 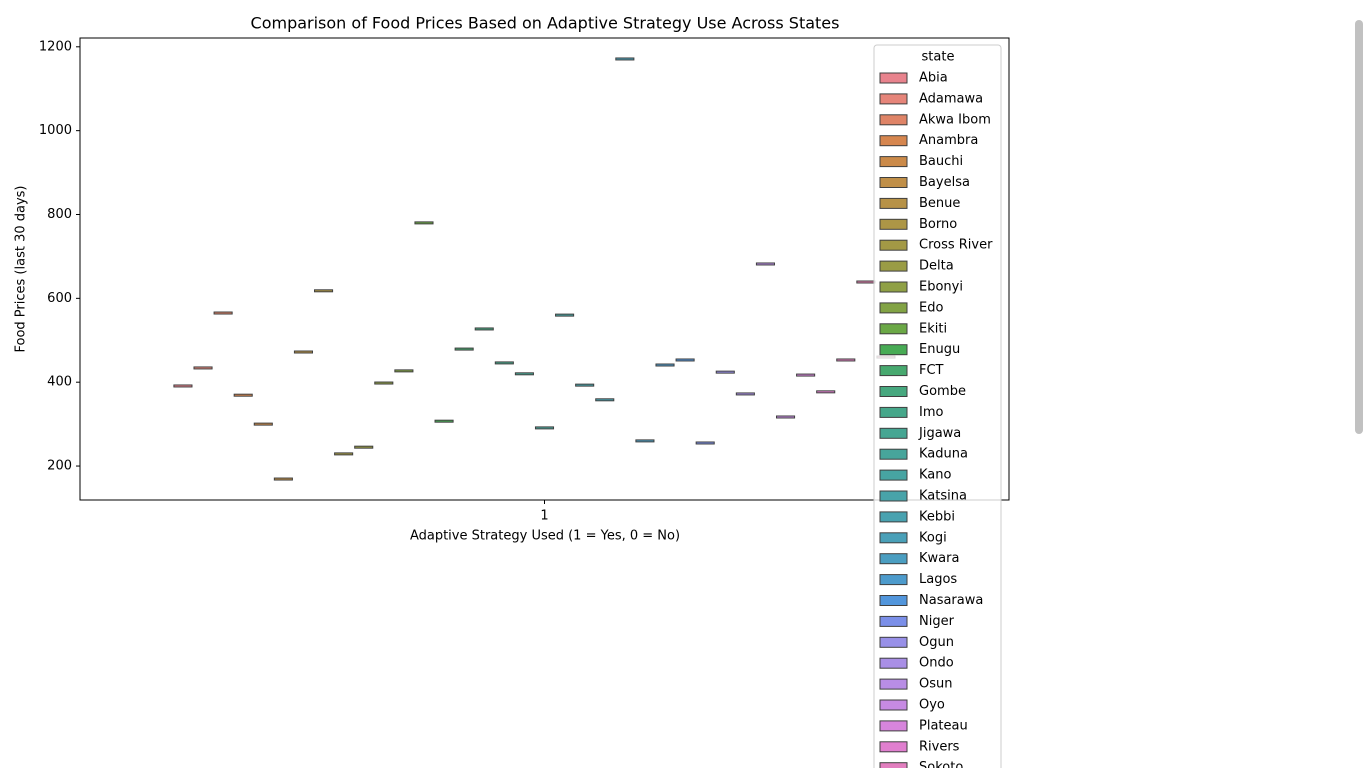 I want to click on legend-label: Sokoto, so click(x=941, y=764).